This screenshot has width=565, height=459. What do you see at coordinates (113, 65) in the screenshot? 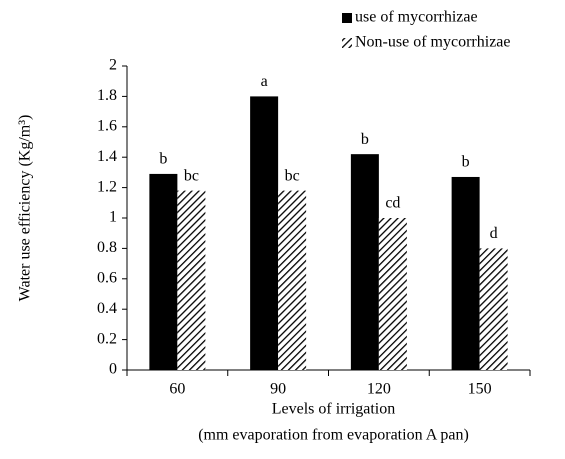
I see `y-tick-label: 2` at bounding box center [113, 65].